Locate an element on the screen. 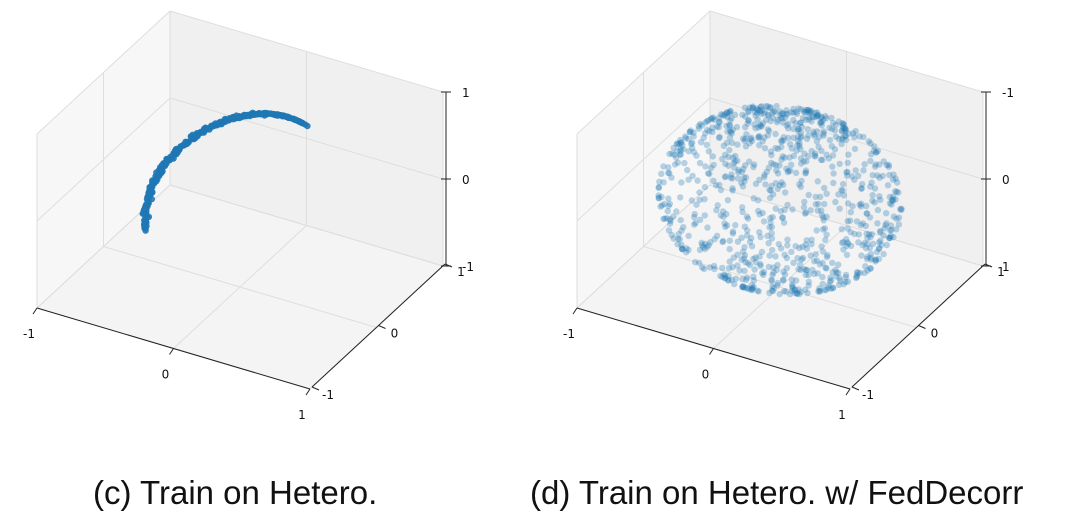  x-tick-label: -1 is located at coordinates (569, 334).